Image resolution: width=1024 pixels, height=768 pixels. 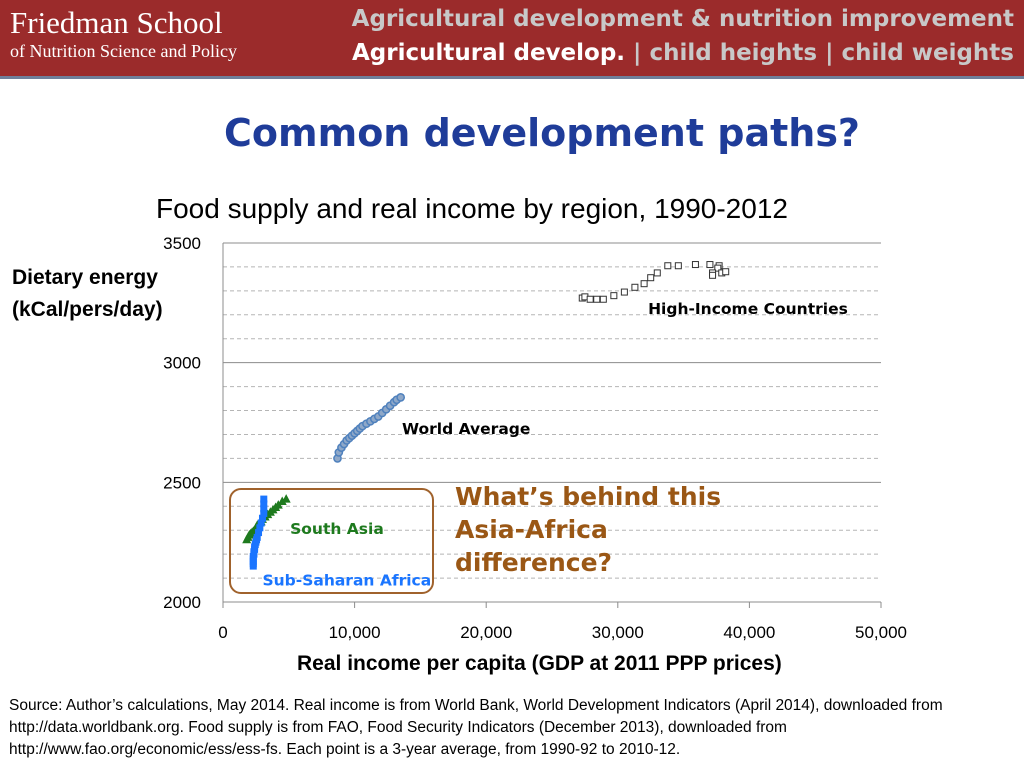 I want to click on world-average-point, so click(x=401, y=397).